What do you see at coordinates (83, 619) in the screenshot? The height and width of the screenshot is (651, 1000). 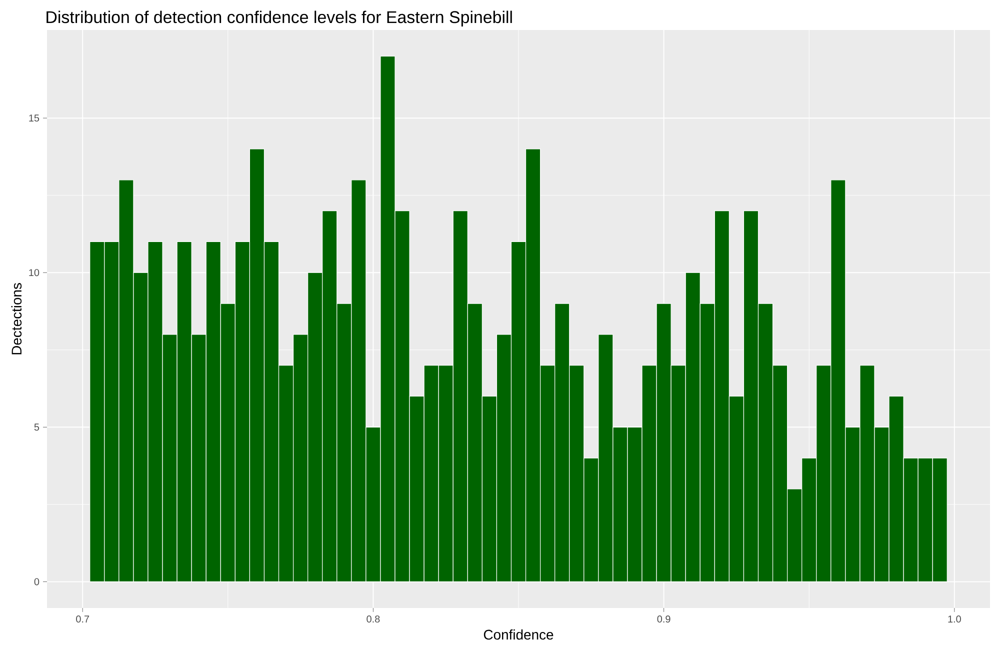 I see `x-tick-label: 0.7` at bounding box center [83, 619].